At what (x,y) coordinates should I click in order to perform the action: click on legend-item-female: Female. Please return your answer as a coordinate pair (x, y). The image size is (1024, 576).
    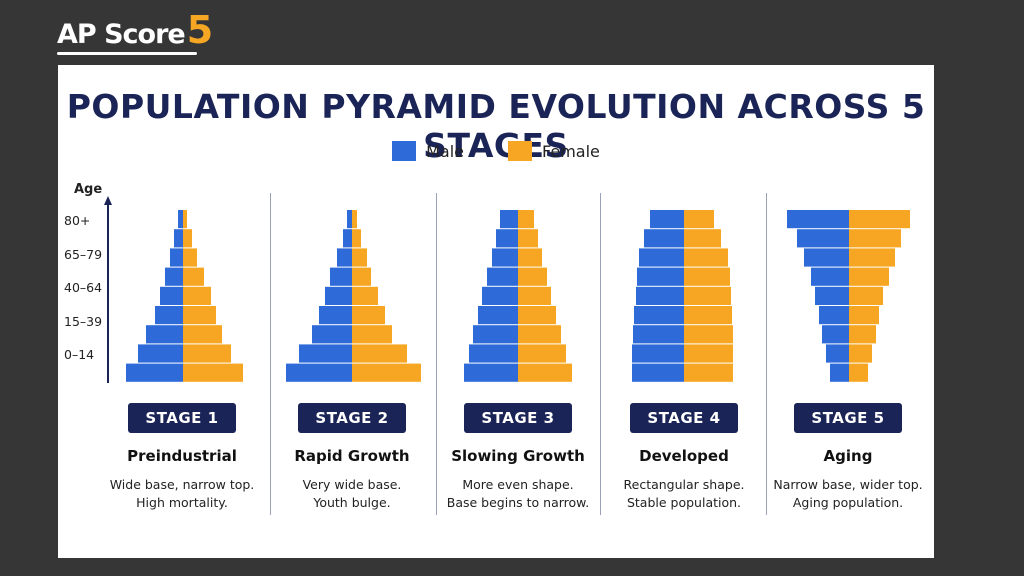
    Looking at the image, I should click on (554, 151).